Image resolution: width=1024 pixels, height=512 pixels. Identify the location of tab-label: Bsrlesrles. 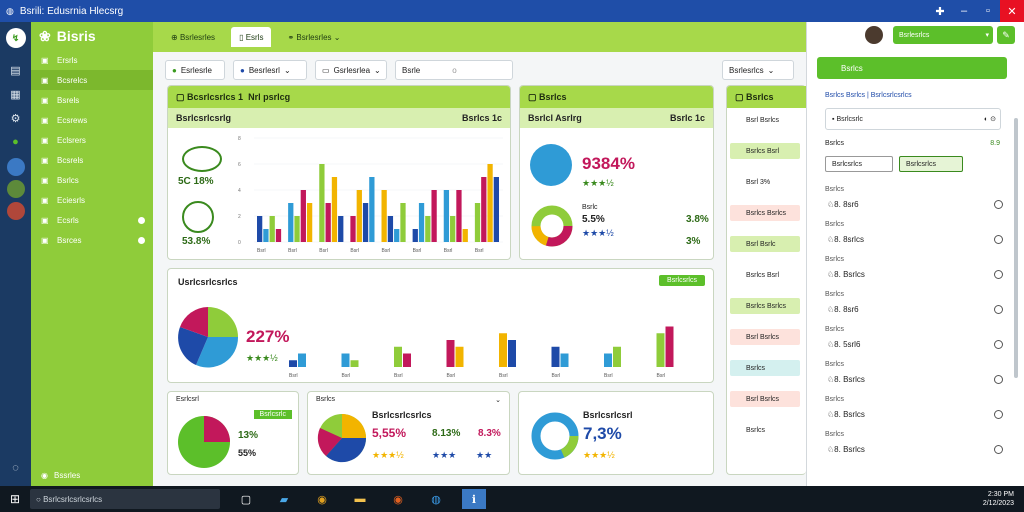
(314, 37).